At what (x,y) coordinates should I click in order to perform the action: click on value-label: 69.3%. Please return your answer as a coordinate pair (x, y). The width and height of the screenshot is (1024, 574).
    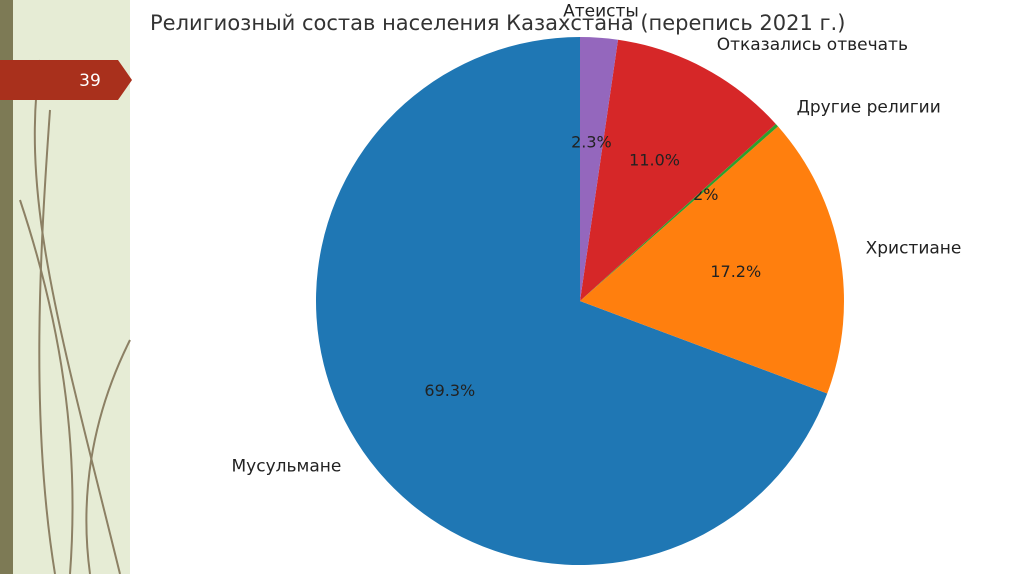
    Looking at the image, I should click on (449, 390).